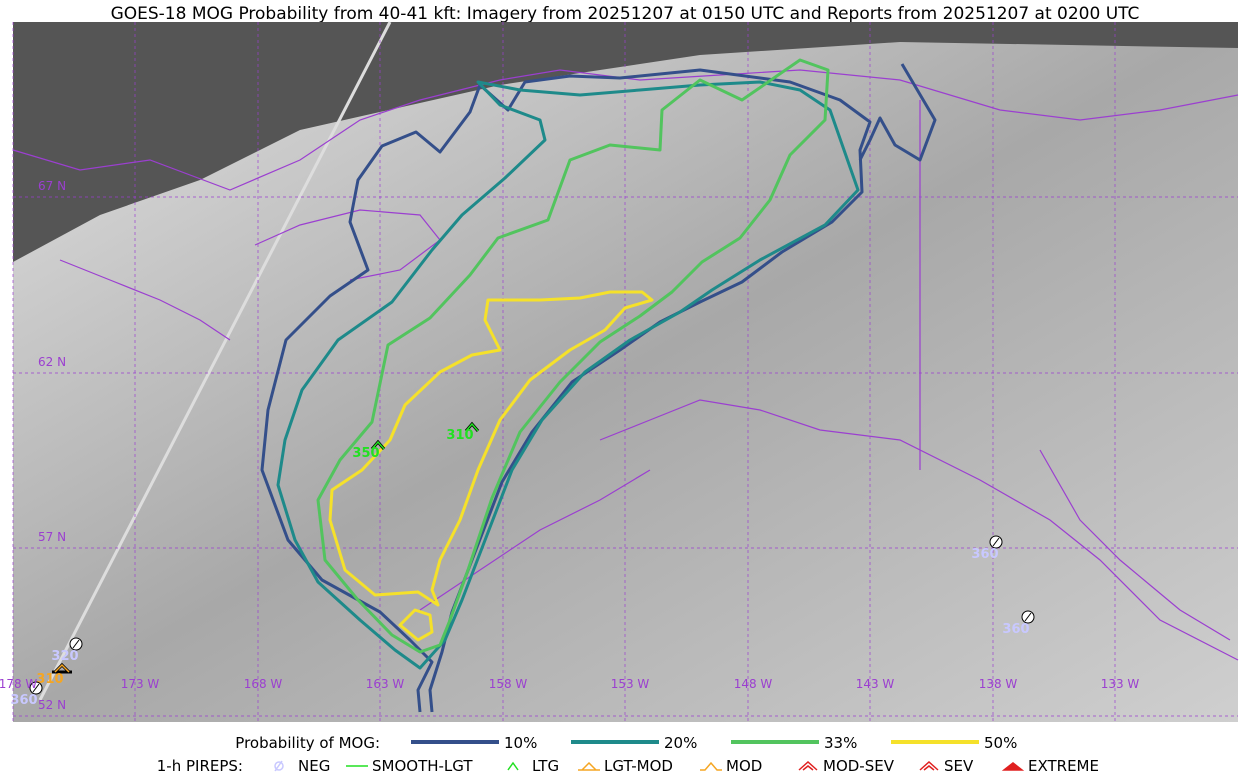 The height and width of the screenshot is (782, 1250). Describe the element at coordinates (859, 766) in the screenshot. I see `legend-label: MOD-SEV` at that location.